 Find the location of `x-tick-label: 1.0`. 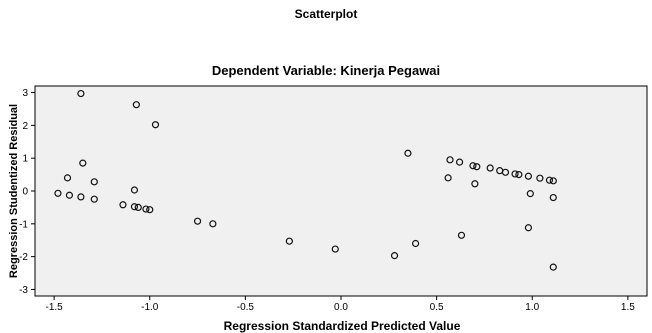

x-tick-label: 1.0 is located at coordinates (532, 307).